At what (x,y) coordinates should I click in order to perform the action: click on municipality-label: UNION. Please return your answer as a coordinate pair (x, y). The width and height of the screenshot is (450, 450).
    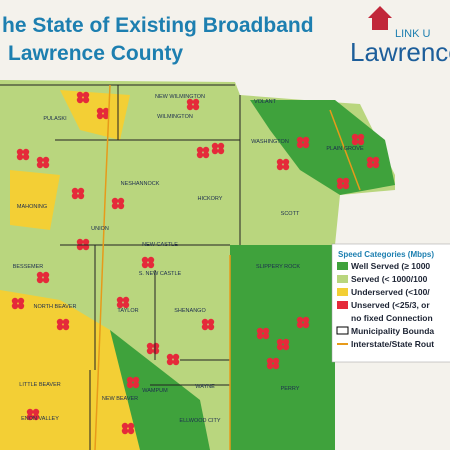
    Looking at the image, I should click on (100, 229).